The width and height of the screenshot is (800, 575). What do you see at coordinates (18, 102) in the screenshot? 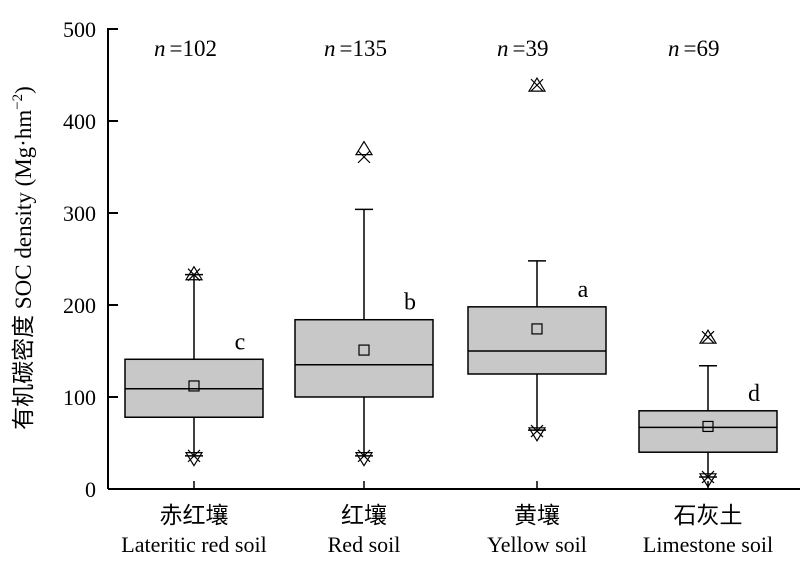
I see `y-axis-label-superscript: −2` at bounding box center [18, 102].